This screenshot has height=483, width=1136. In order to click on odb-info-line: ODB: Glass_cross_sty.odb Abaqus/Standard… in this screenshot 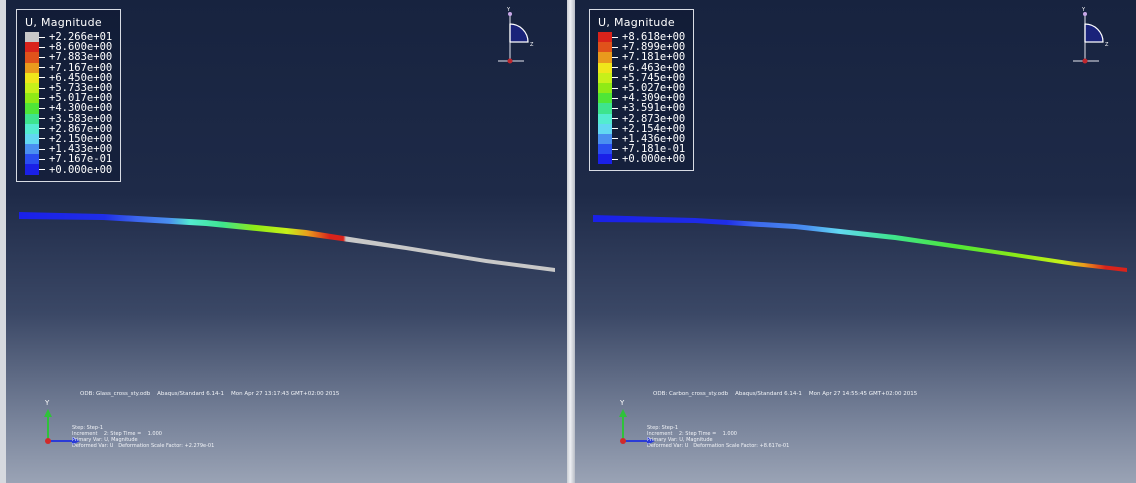, I will do `click(210, 394)`.